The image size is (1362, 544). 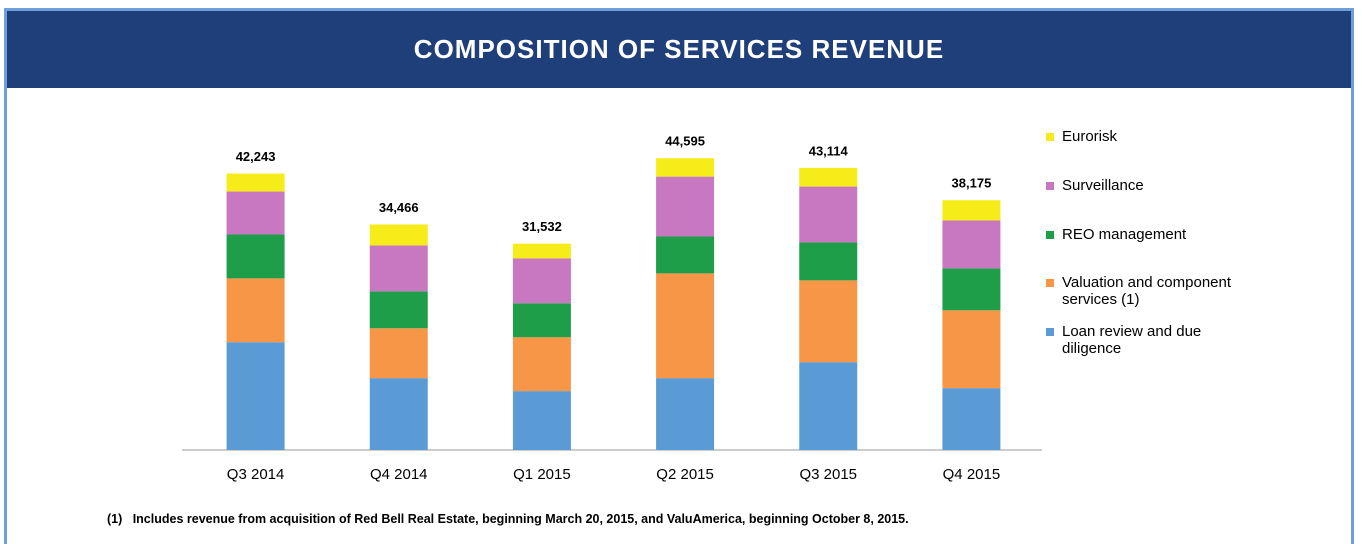 What do you see at coordinates (829, 150) in the screenshot?
I see `total-label: 43,114` at bounding box center [829, 150].